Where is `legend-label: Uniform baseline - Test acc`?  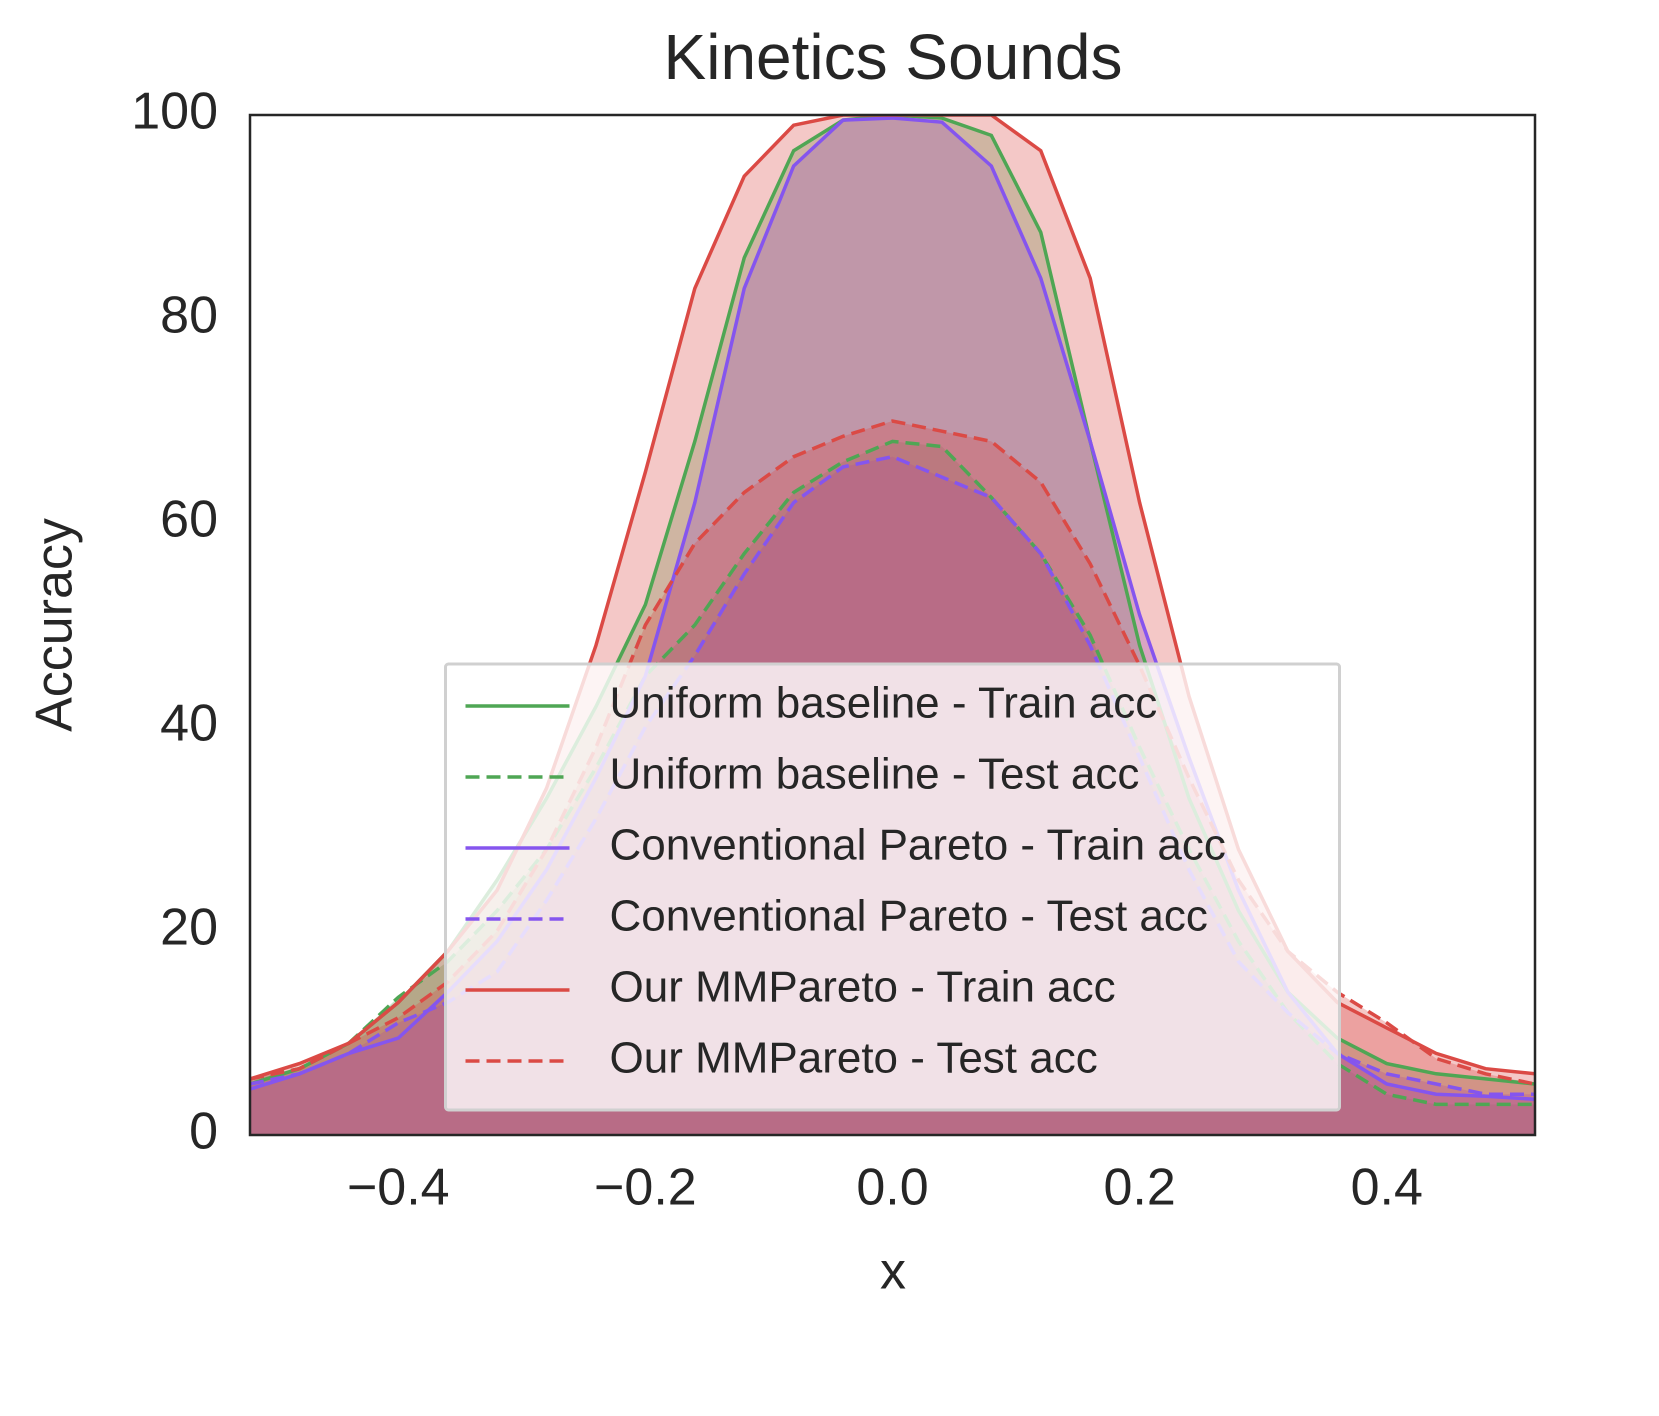
legend-label: Uniform baseline - Test acc is located at coordinates (875, 774).